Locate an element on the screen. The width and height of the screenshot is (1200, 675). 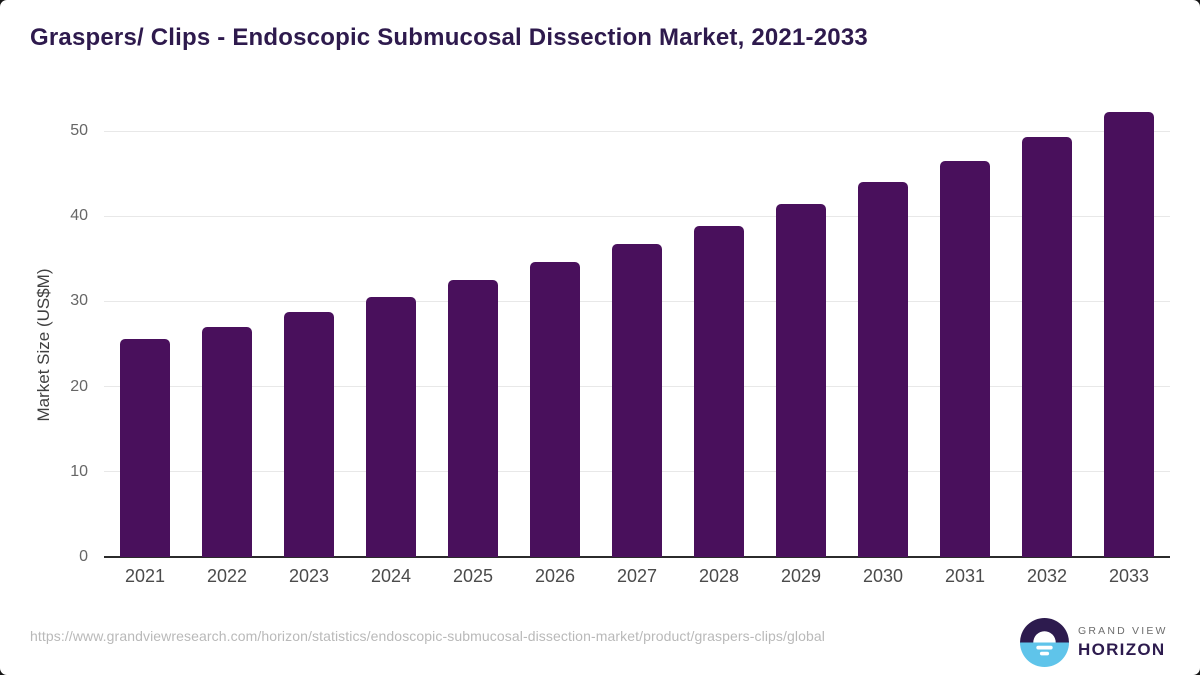
x-label-2028: 2028 is located at coordinates (719, 576).